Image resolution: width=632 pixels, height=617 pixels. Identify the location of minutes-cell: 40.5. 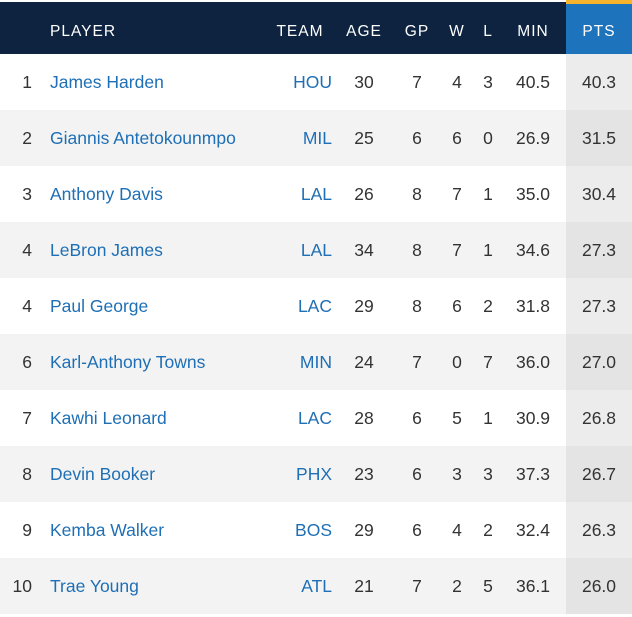
(533, 81).